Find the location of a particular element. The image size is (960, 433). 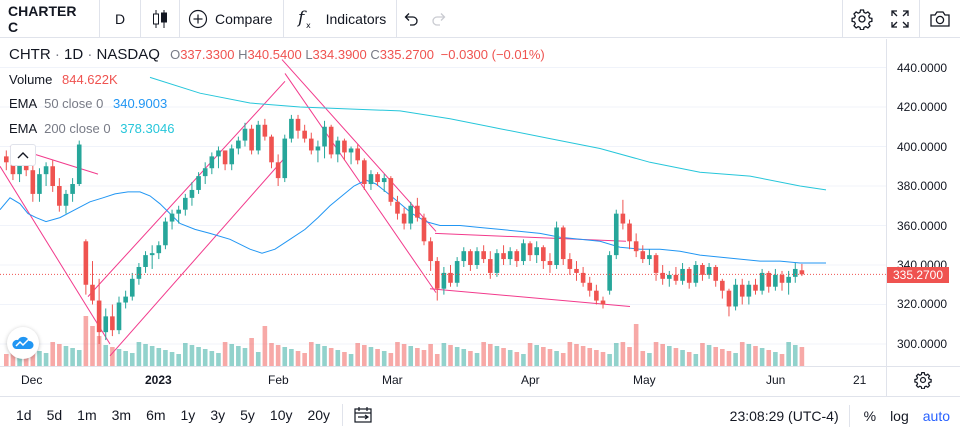

ema50-legend: EMA 50 close 0 340.9003 is located at coordinates (88, 103).